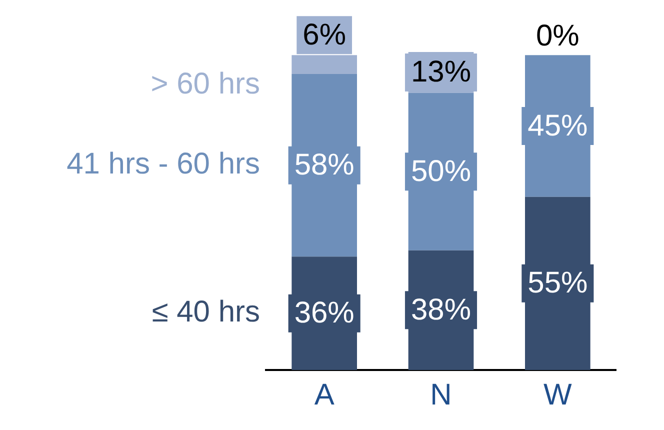  Describe the element at coordinates (441, 309) in the screenshot. I see `data-label: 38%` at that location.